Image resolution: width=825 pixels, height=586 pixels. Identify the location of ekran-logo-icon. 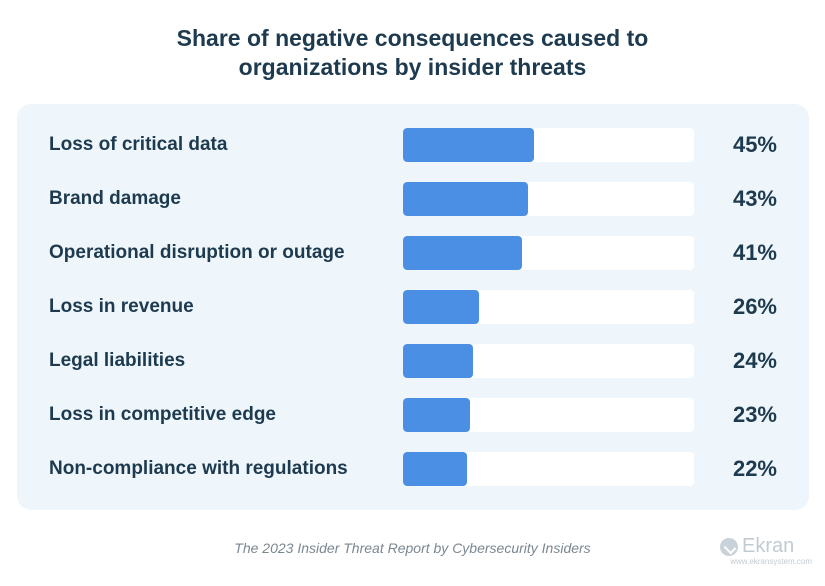
(729, 547).